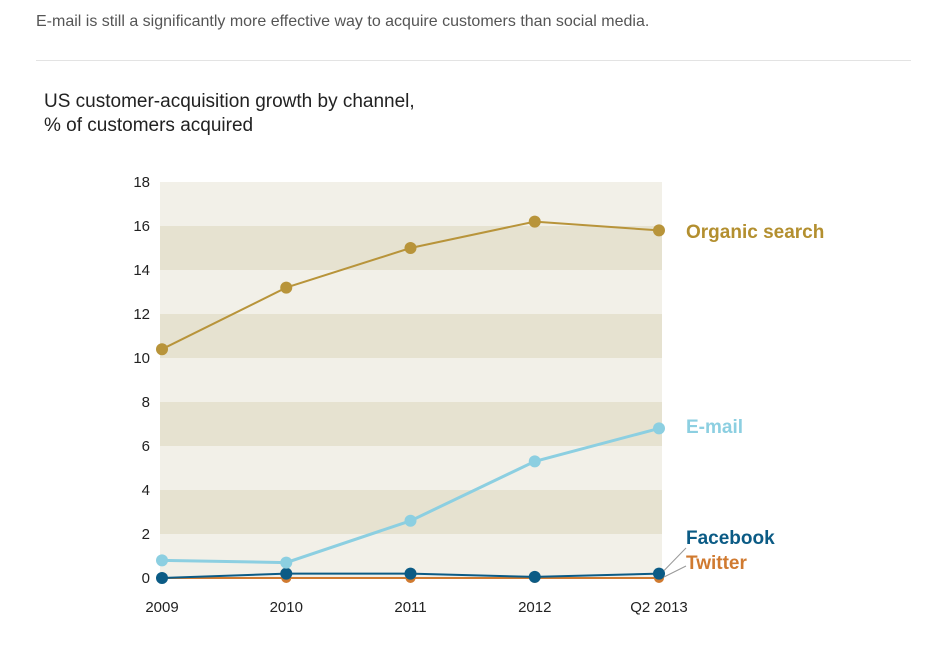  Describe the element at coordinates (141, 358) in the screenshot. I see `y-tick-label: 10` at that location.